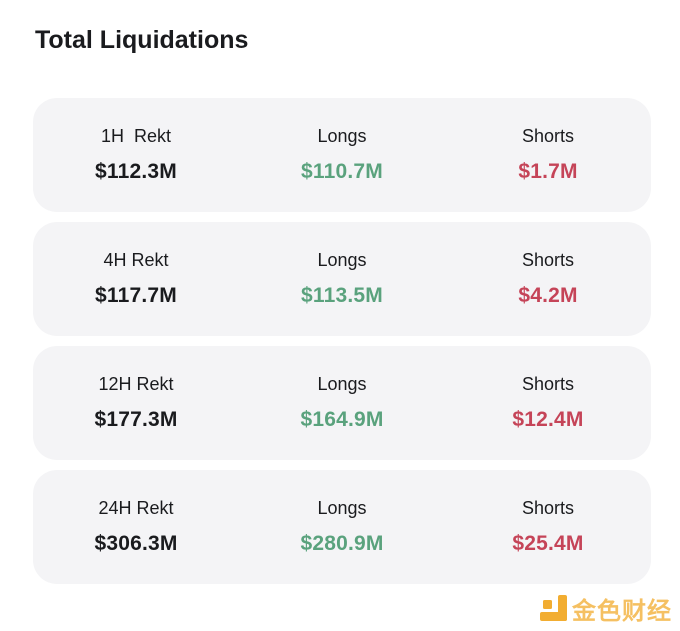 Image resolution: width=680 pixels, height=631 pixels. Describe the element at coordinates (548, 279) in the screenshot. I see `shorts-column: Shorts $4.2M` at that location.